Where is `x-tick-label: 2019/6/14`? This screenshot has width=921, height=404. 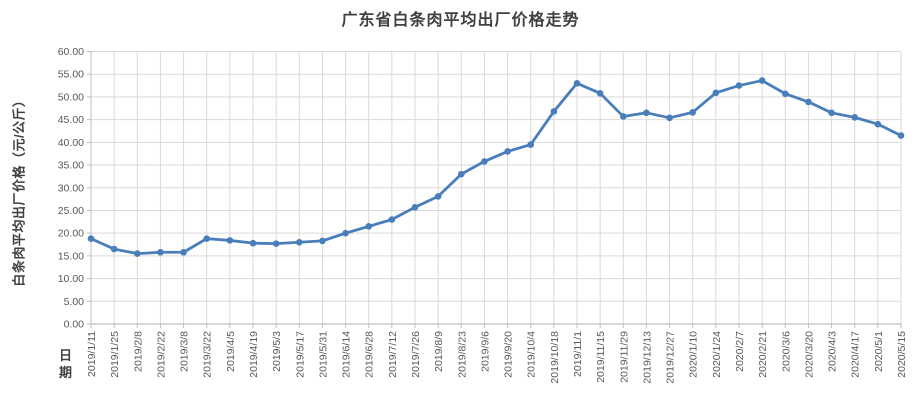 x-tick-label: 2019/6/14 is located at coordinates (347, 354).